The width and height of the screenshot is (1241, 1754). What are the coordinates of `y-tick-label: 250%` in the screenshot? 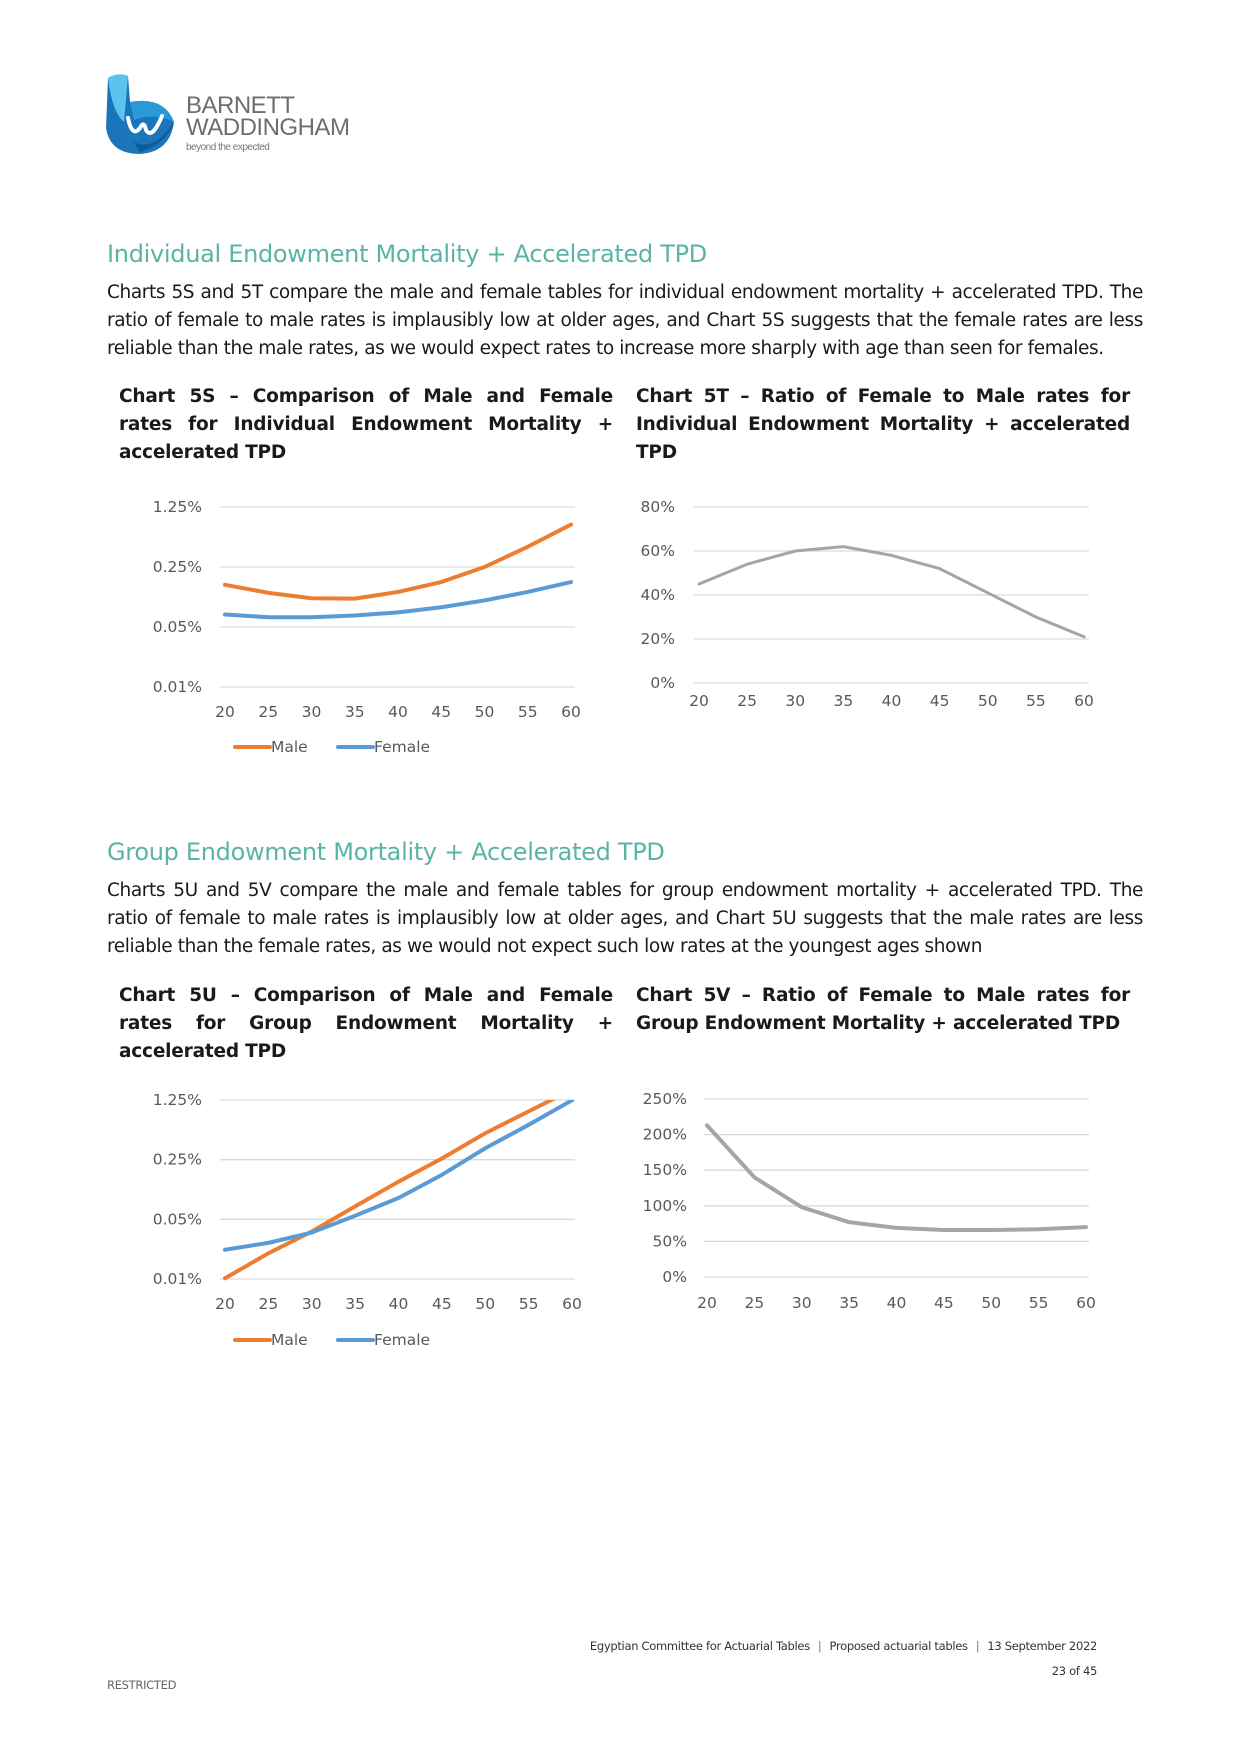 It's located at (665, 1099).